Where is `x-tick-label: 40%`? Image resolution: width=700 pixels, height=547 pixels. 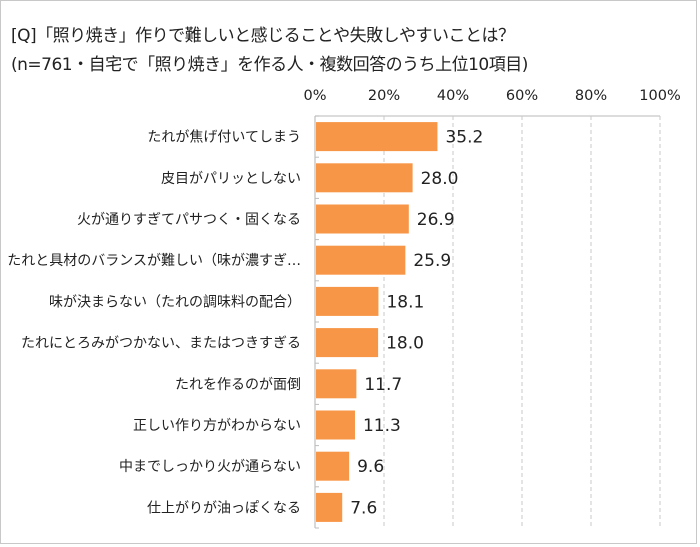 x-tick-label: 40% is located at coordinates (453, 96).